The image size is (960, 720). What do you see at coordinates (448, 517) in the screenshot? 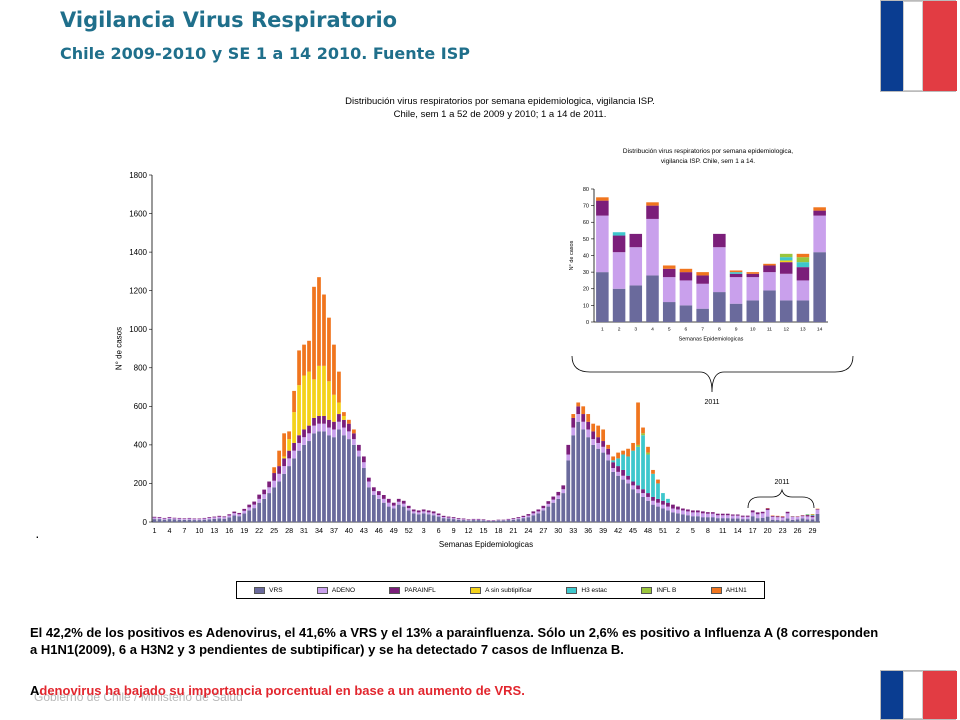
I see `chart0-bar-59-parainfl` at bounding box center [448, 517].